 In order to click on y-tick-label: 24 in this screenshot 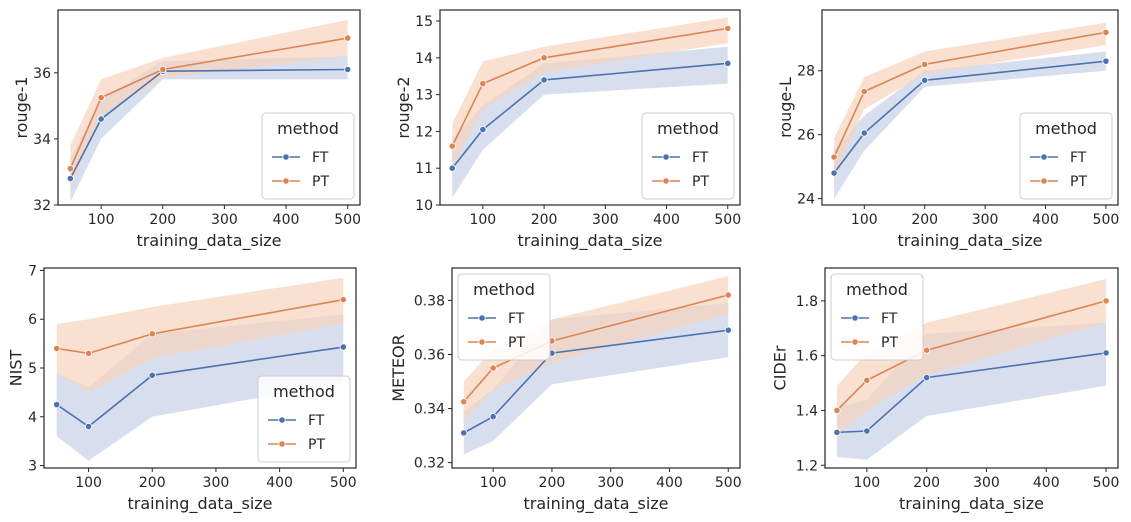, I will do `click(806, 200)`.